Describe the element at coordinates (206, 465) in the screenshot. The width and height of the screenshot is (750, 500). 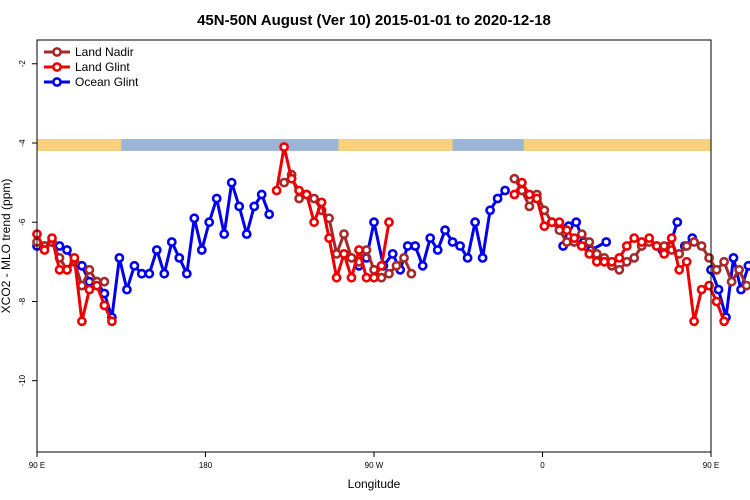
I see `x-tick-label: 180` at that location.